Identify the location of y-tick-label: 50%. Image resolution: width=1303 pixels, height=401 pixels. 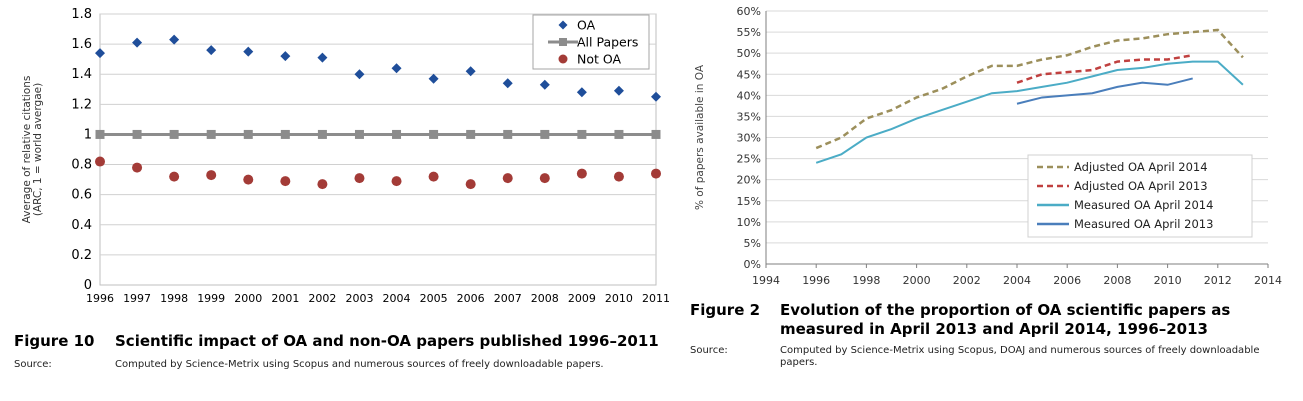
(749, 53).